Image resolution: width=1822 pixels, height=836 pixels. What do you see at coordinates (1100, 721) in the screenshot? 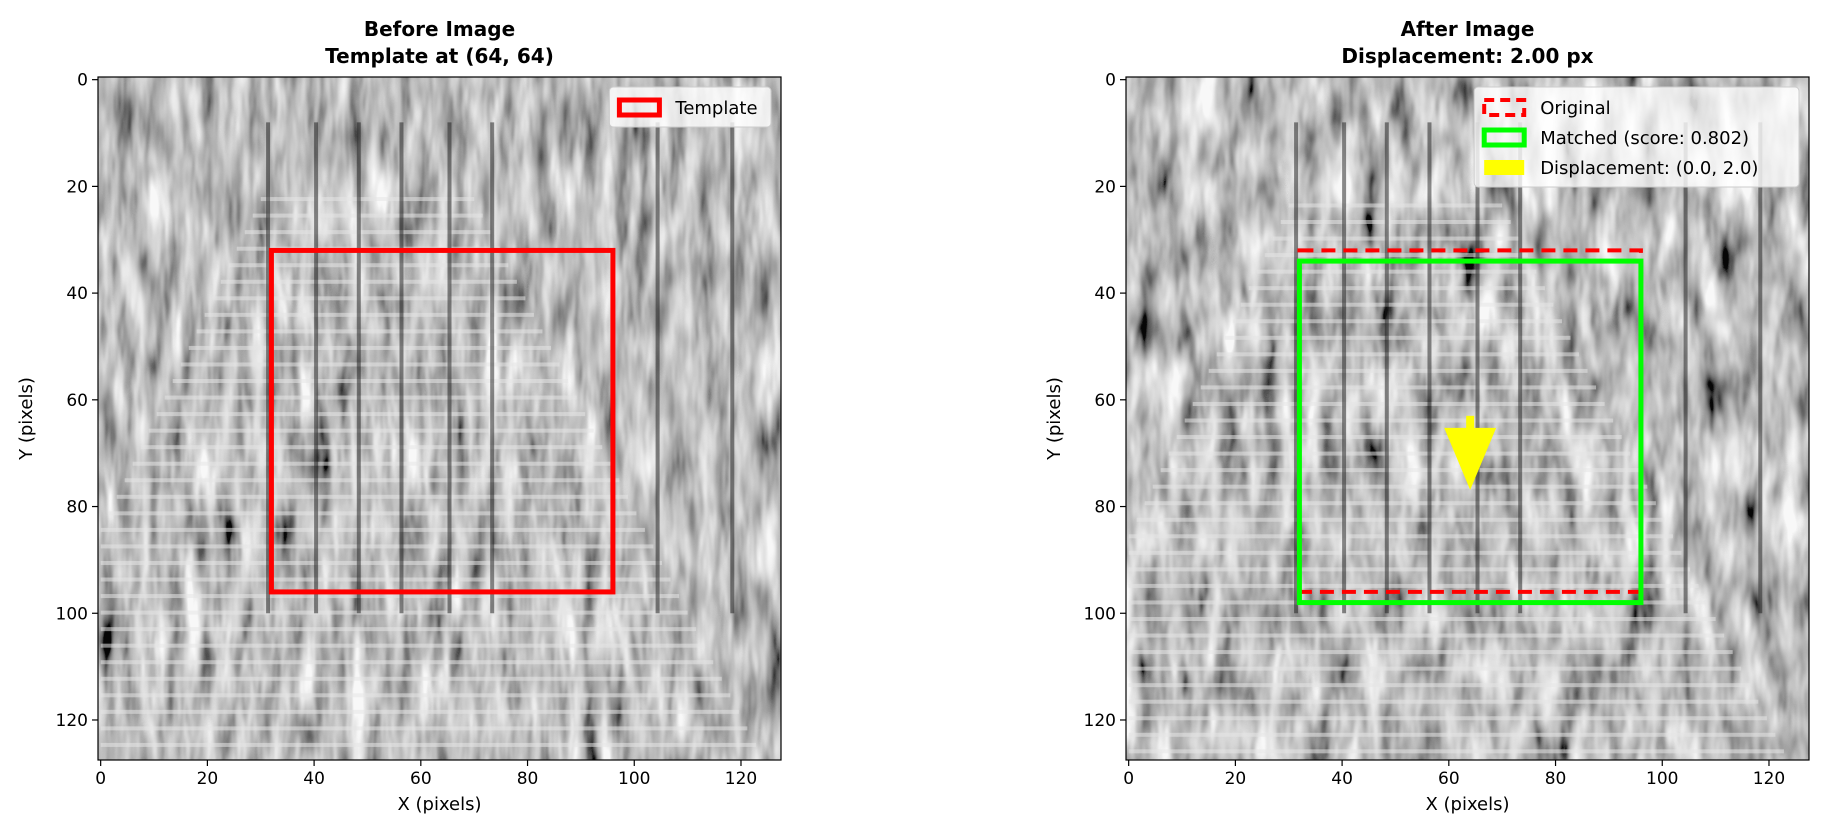
I see `after-y-tick-label: 120` at bounding box center [1100, 721].